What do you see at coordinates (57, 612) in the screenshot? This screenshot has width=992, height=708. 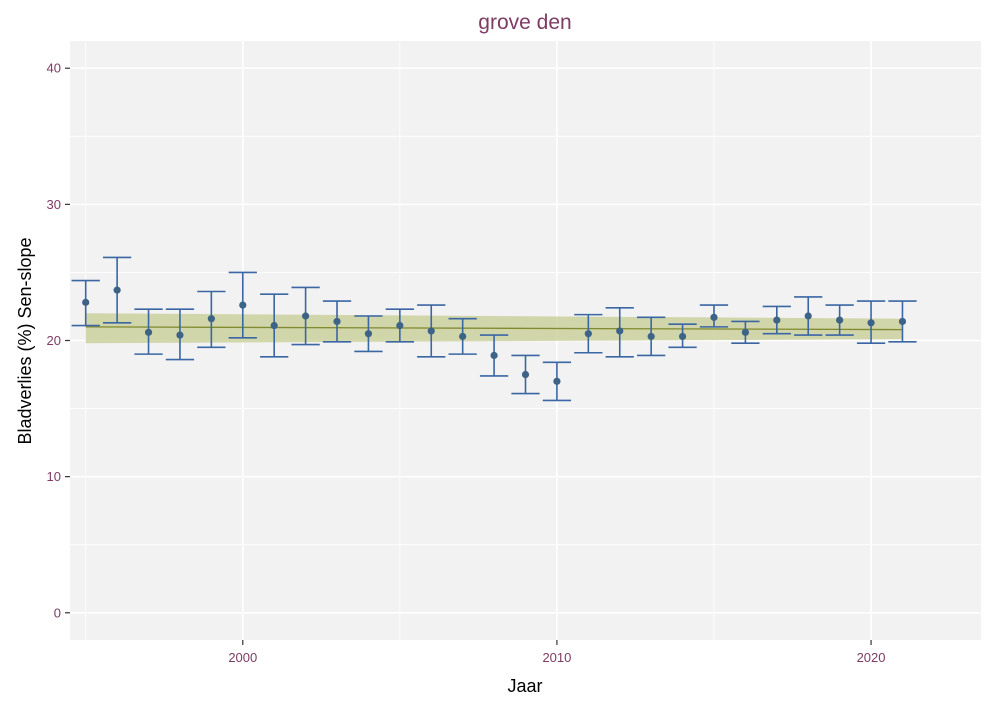 I see `y-tick-label: 0` at bounding box center [57, 612].